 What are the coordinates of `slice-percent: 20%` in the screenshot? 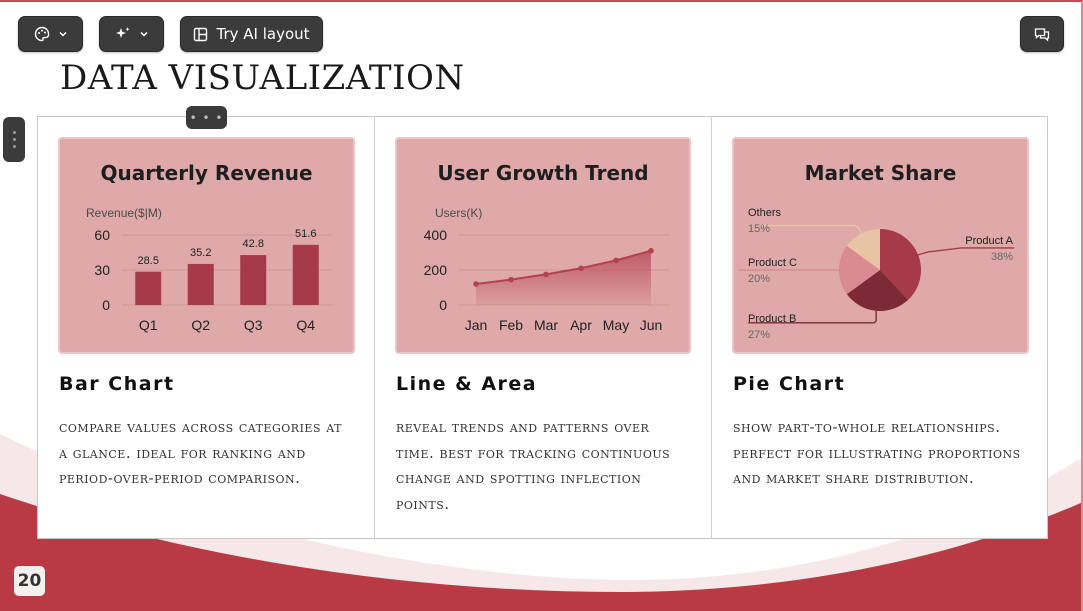 It's located at (759, 279).